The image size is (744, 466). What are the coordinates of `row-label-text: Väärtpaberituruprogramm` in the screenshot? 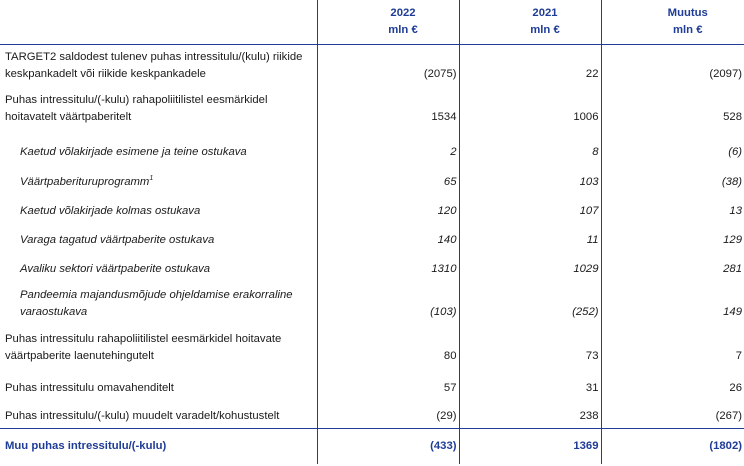 It's located at (85, 181).